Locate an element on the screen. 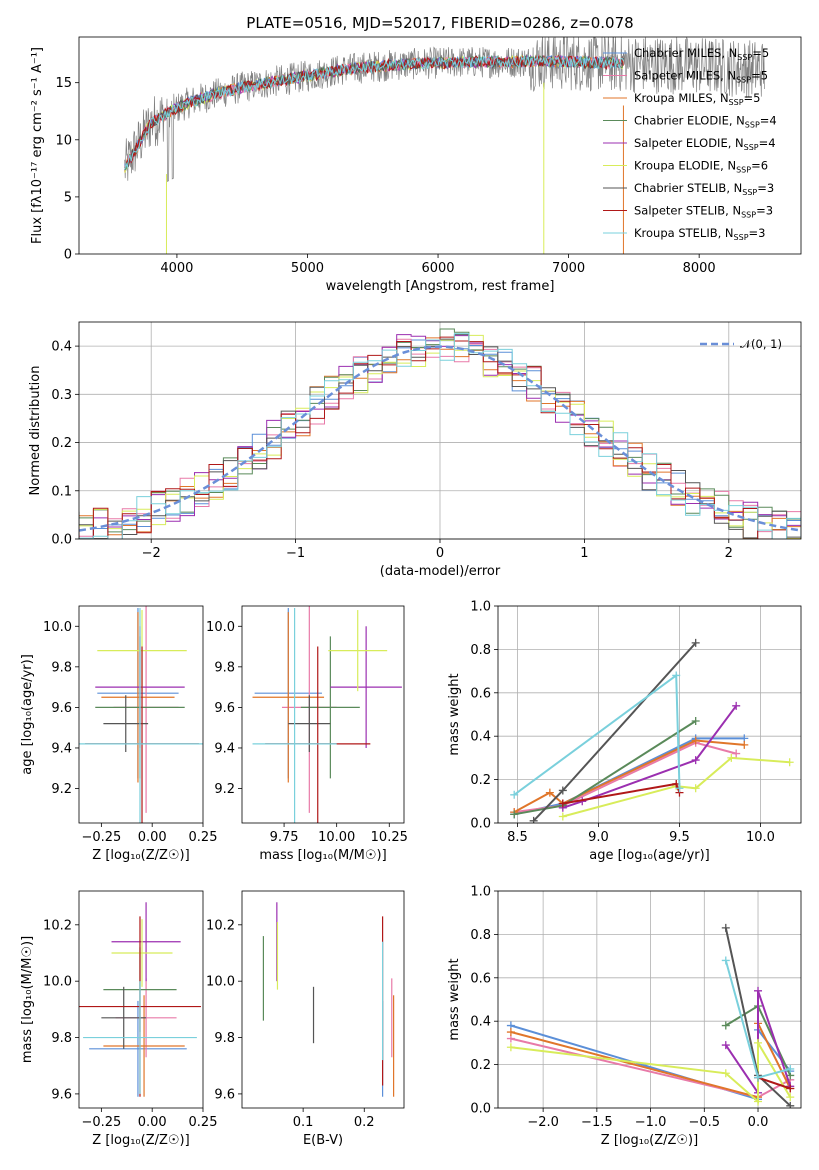  y-tick-label: 9.4 is located at coordinates (61, 748).